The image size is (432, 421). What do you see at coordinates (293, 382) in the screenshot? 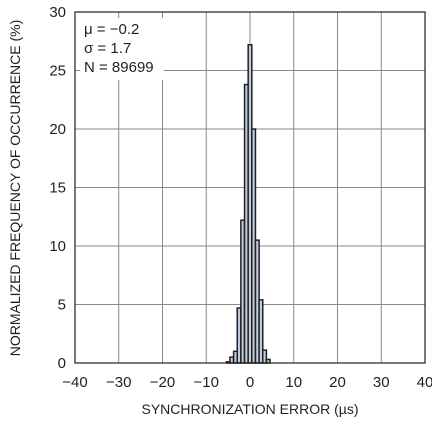
I see `x-tick-label: 10` at bounding box center [293, 382].